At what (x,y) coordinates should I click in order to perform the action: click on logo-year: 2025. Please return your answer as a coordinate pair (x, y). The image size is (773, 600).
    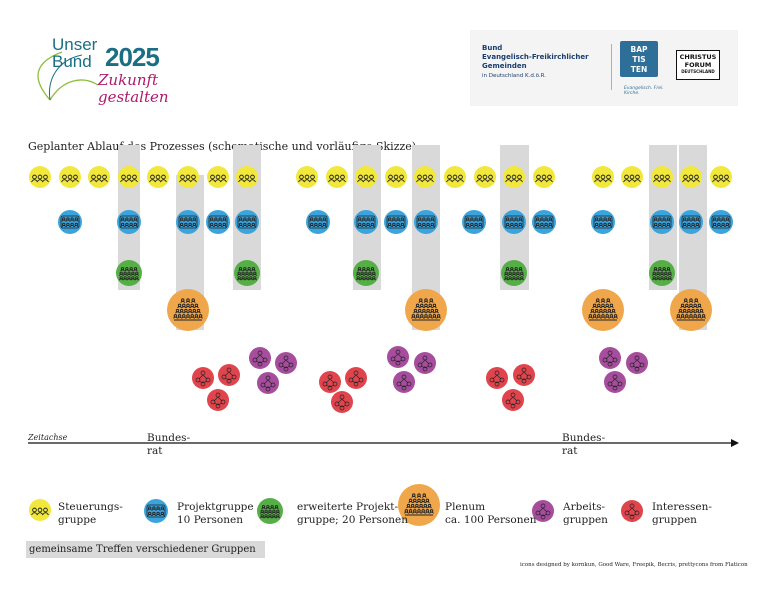
    Looking at the image, I should click on (132, 57).